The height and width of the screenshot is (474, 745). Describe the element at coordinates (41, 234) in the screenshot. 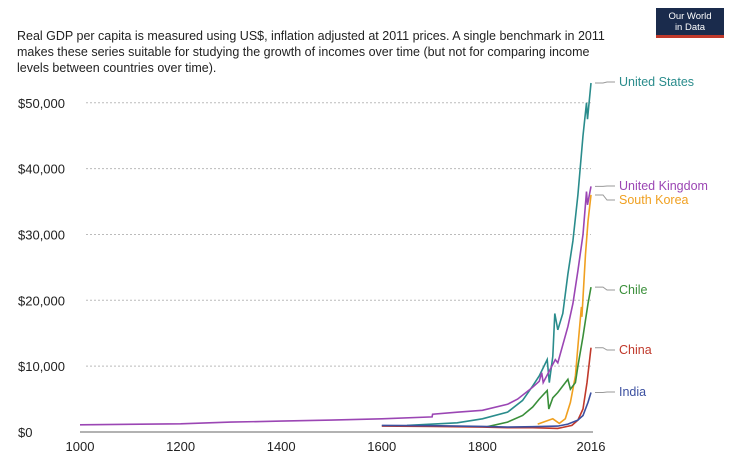

I see `y-tick-label: $30,000` at that location.